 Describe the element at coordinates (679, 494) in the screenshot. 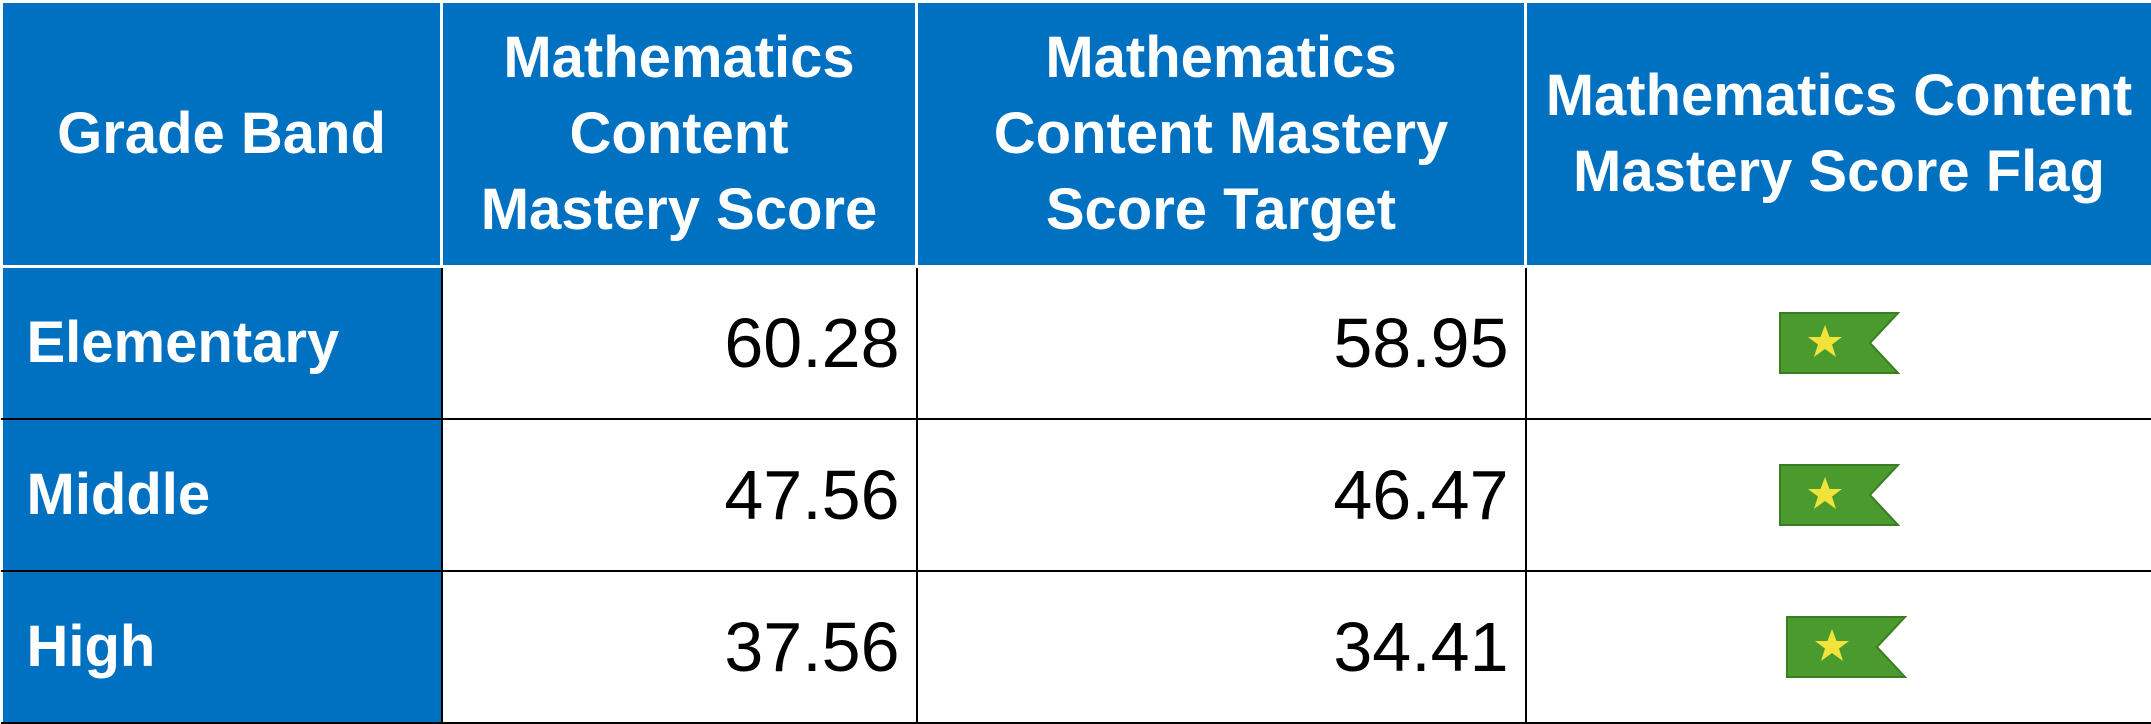

I see `score-cell: 47.56` at that location.